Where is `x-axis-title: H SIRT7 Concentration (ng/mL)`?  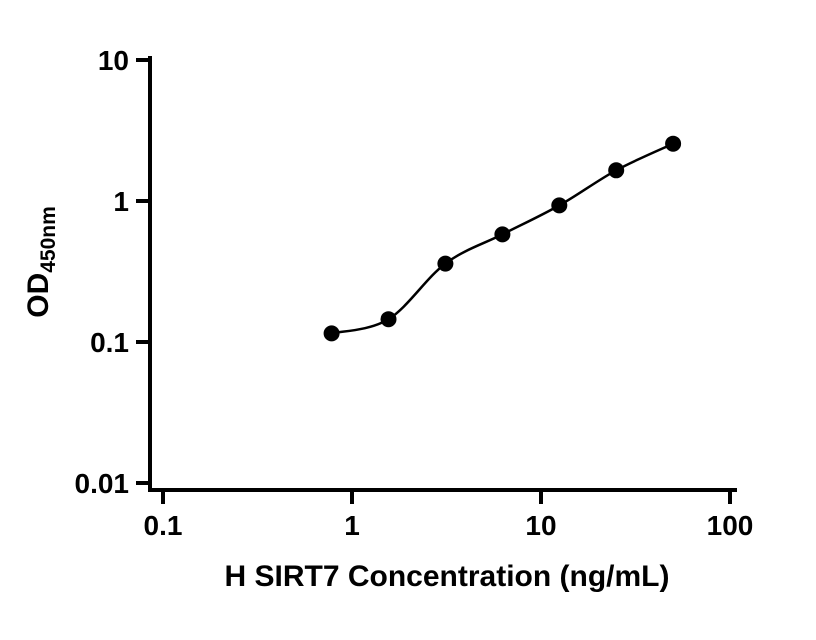 x-axis-title: H SIRT7 Concentration (ng/mL) is located at coordinates (447, 576).